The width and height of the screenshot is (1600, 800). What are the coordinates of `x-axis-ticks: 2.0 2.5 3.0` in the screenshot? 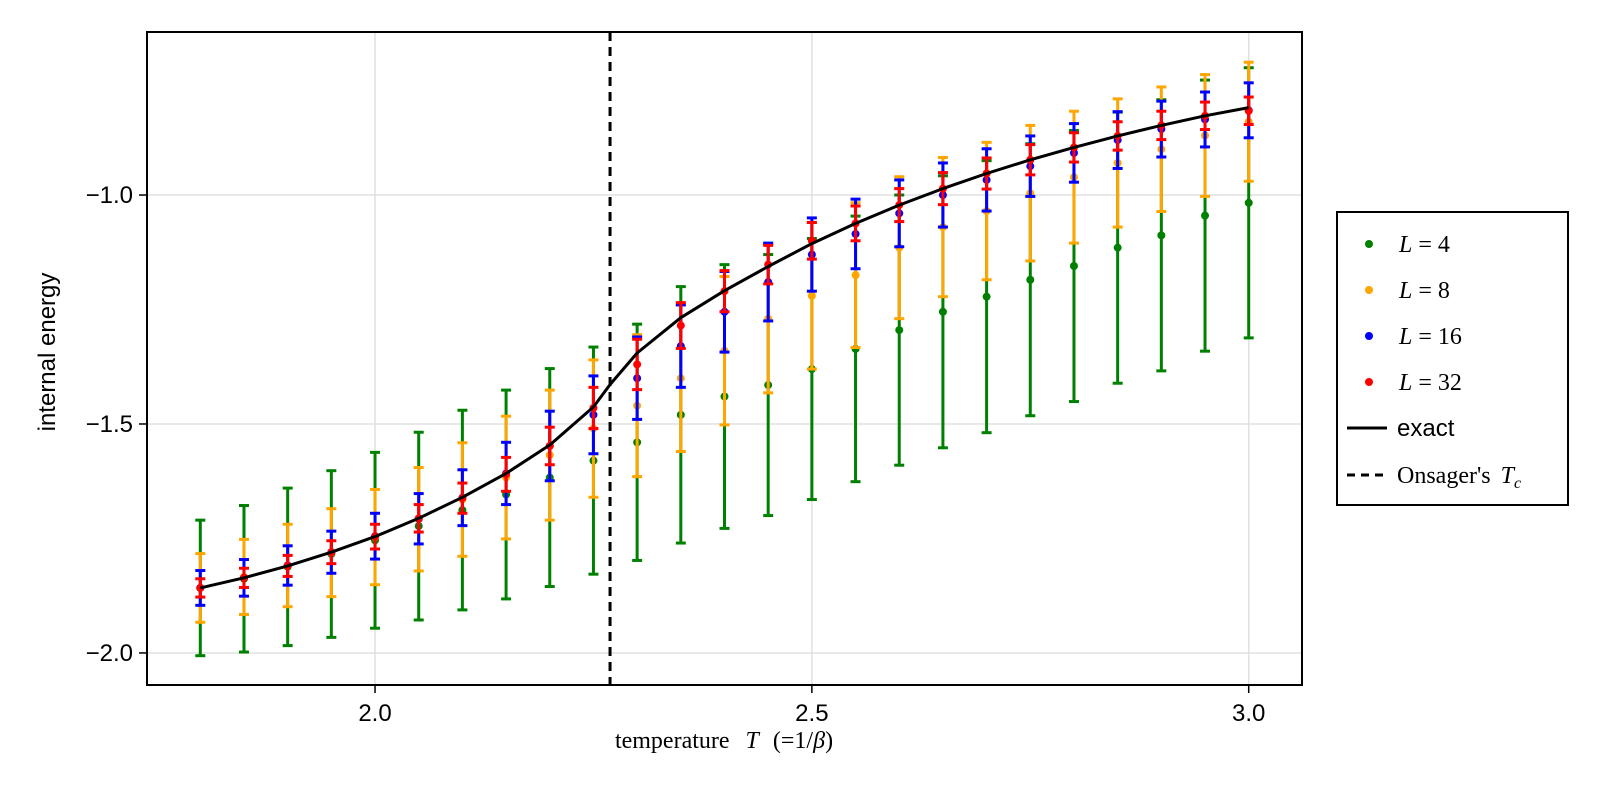 It's located at (811, 706).